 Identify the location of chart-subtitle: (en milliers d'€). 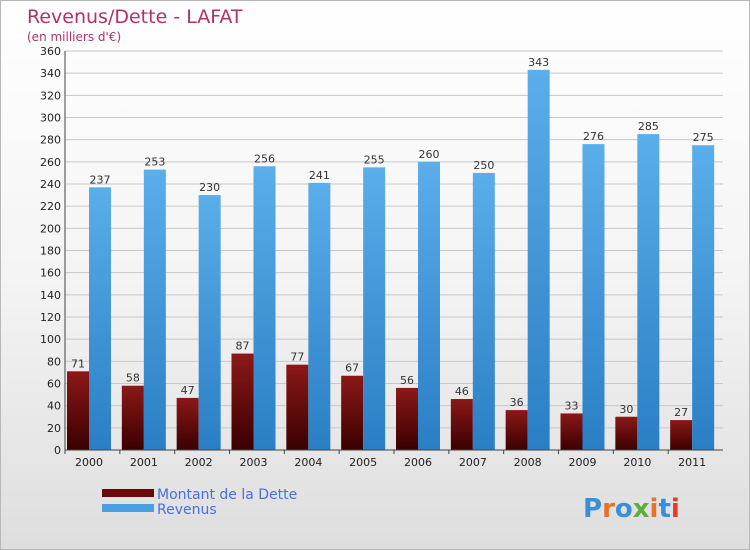
(74, 37).